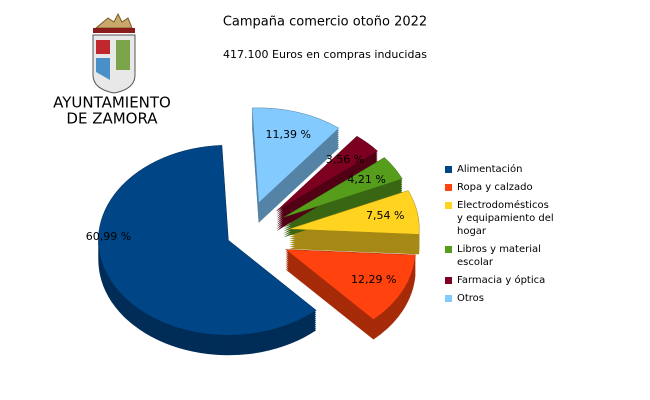 The image size is (650, 400). What do you see at coordinates (112, 70) in the screenshot?
I see `logo: AYUNTAMIENTO DE ZAMORA` at bounding box center [112, 70].